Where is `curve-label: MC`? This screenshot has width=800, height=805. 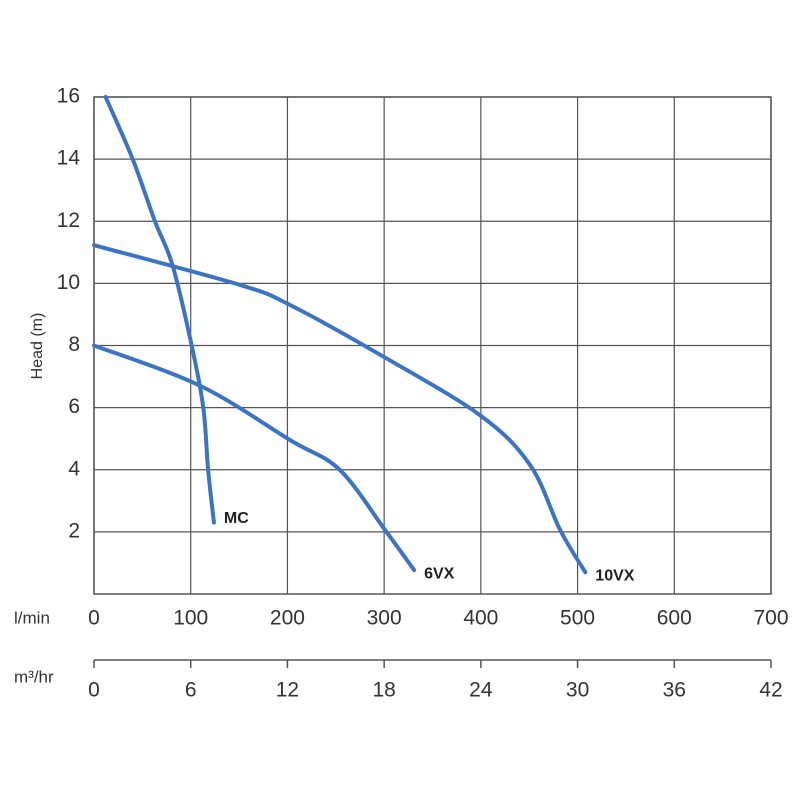 curve-label: MC is located at coordinates (236, 518).